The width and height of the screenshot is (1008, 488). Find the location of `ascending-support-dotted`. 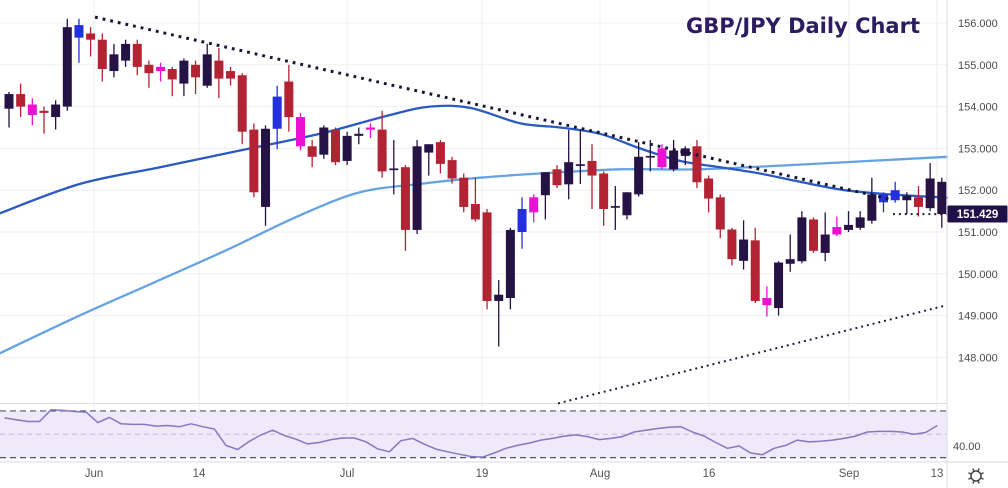

ascending-support-dotted is located at coordinates (752, 354).